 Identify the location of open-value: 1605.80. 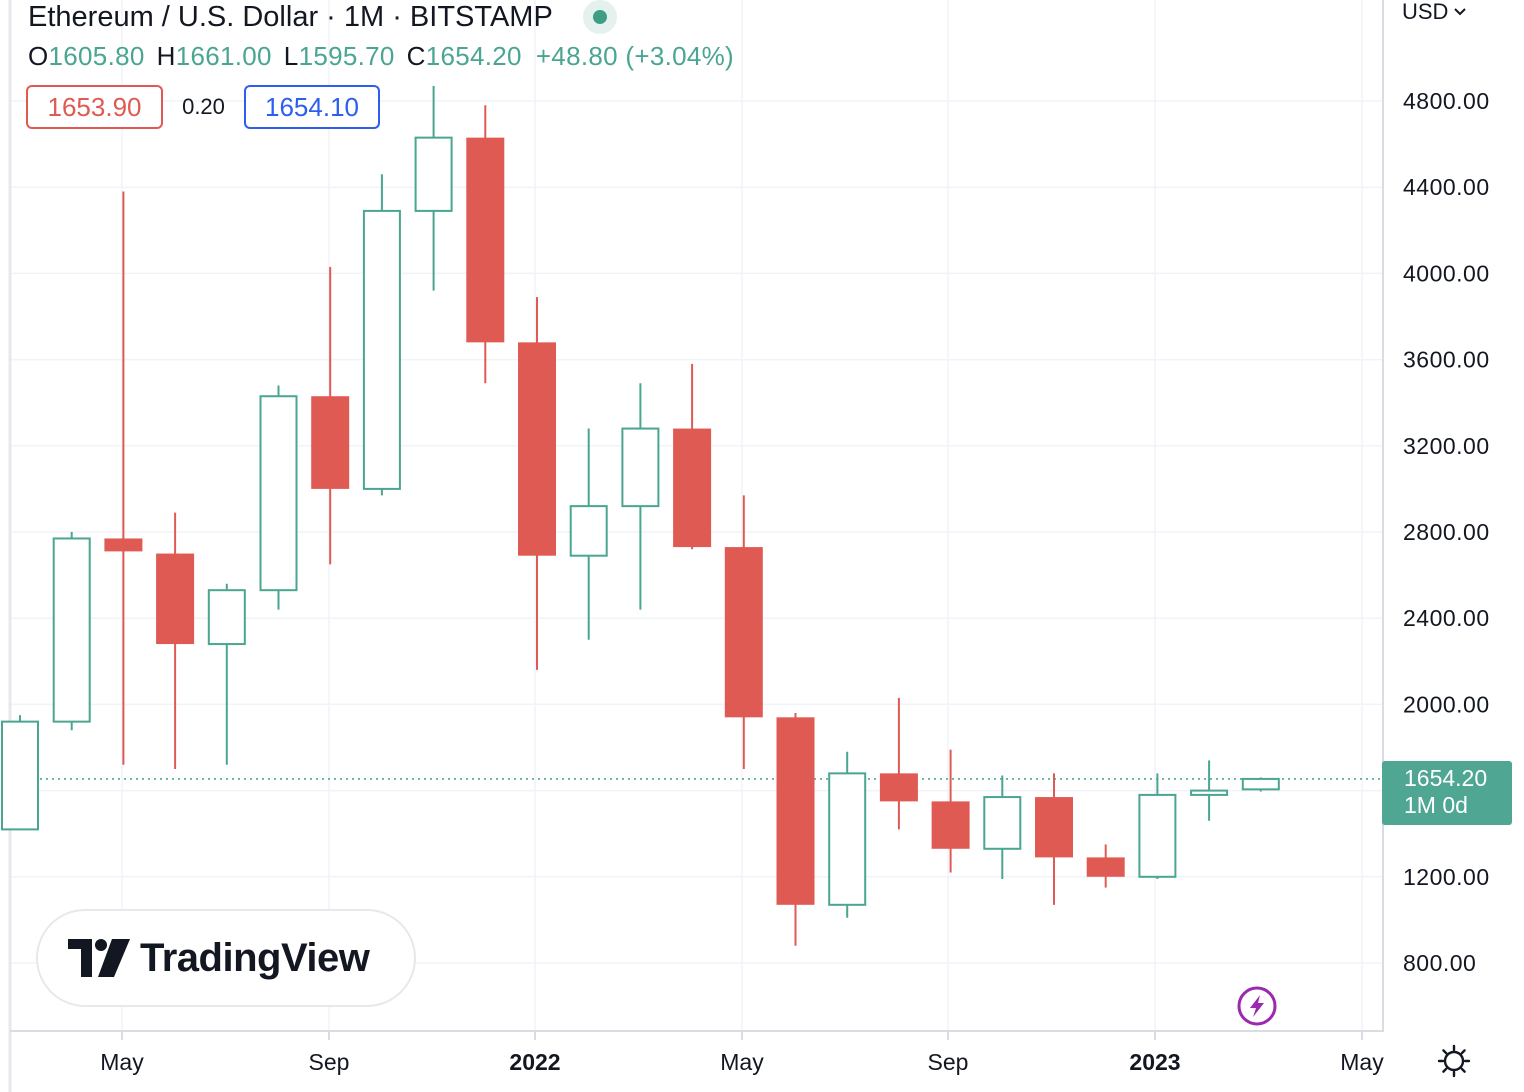
(96, 55).